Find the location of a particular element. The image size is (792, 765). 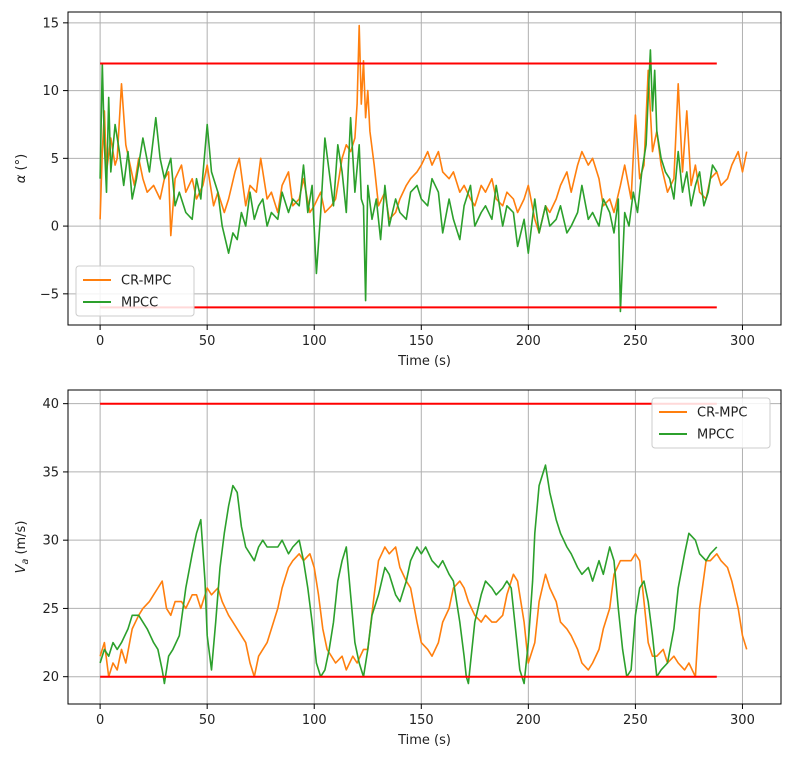

y-tick-label: 20 is located at coordinates (50, 677).